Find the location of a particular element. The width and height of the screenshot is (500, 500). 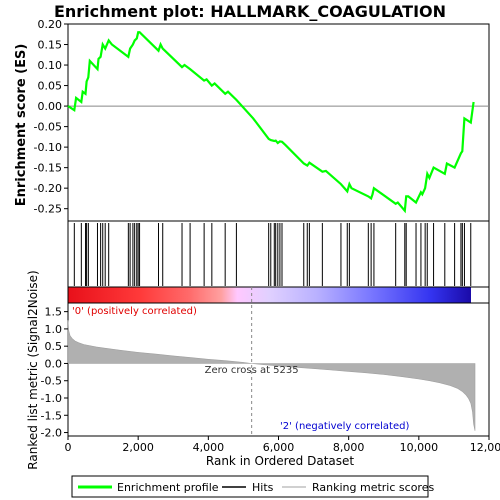

x-tick-label: 12,000 is located at coordinates (485, 447).